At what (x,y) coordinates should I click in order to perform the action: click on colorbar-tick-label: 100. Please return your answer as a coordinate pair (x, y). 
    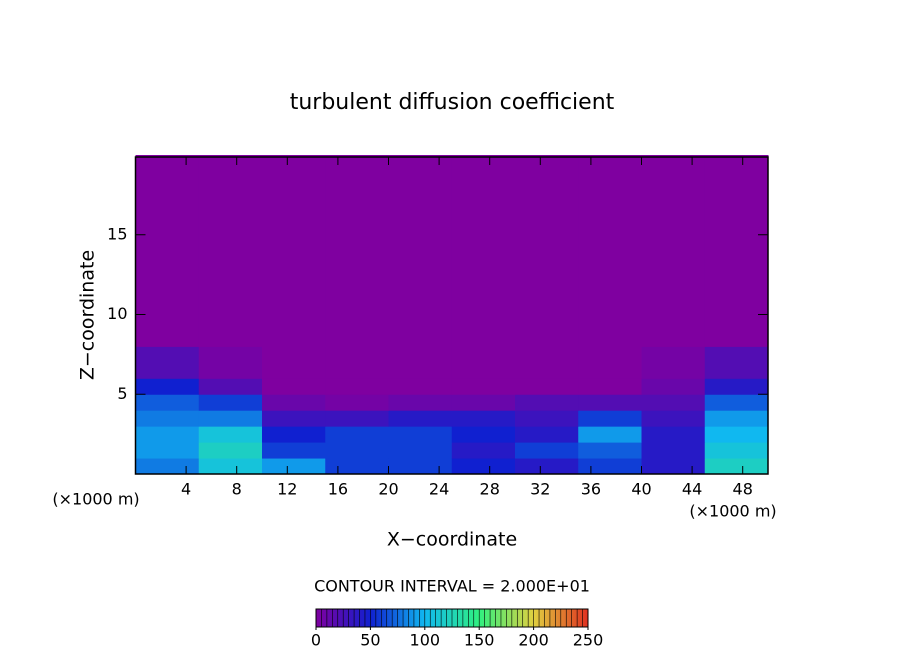
    Looking at the image, I should click on (425, 640).